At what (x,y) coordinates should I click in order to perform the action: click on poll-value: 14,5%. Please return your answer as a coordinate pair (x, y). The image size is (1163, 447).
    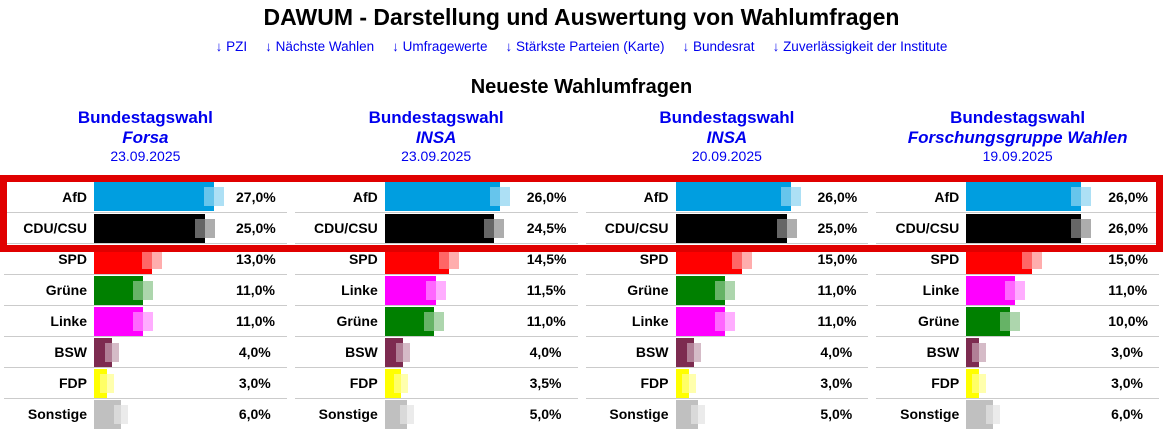
    Looking at the image, I should click on (546, 259).